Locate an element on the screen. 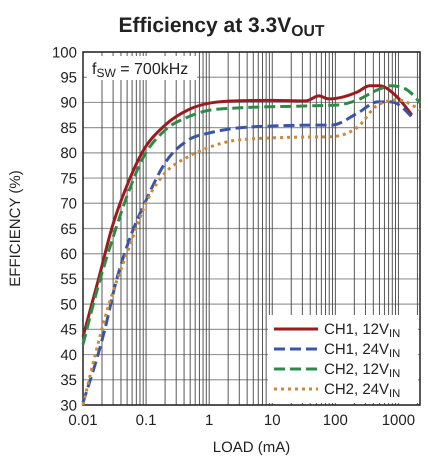 The height and width of the screenshot is (460, 428). annotation: f$_{SW}$ = 700kHz is located at coordinates (140, 70).